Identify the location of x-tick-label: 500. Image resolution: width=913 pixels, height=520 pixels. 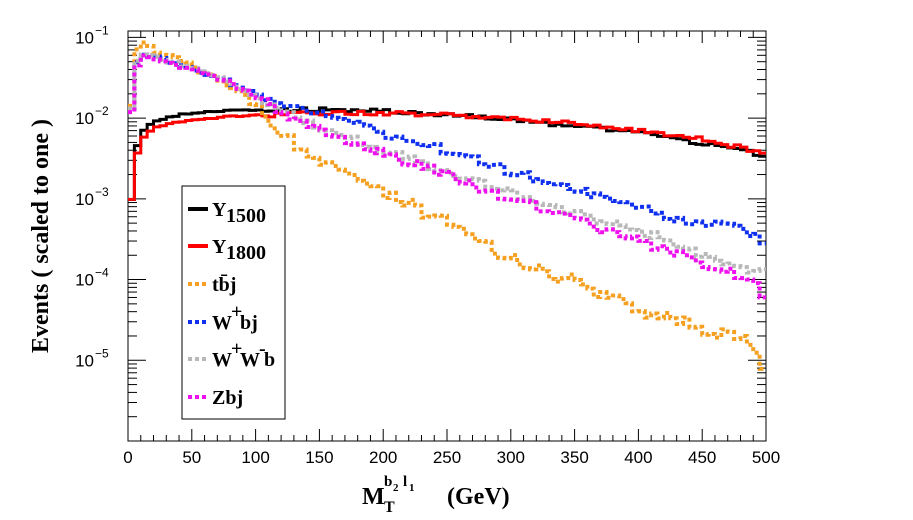
(766, 457).